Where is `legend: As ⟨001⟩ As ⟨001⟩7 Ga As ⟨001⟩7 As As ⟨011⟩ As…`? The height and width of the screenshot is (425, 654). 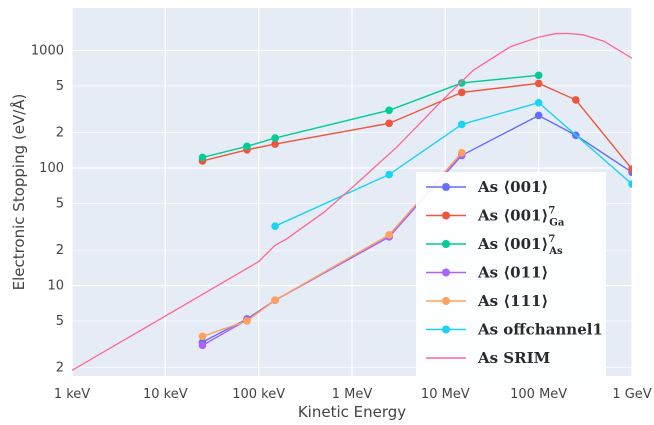
legend: As ⟨001⟩ As ⟨001⟩7 Ga As ⟨001⟩7 As As ⟨011⟩ As… is located at coordinates (511, 274).